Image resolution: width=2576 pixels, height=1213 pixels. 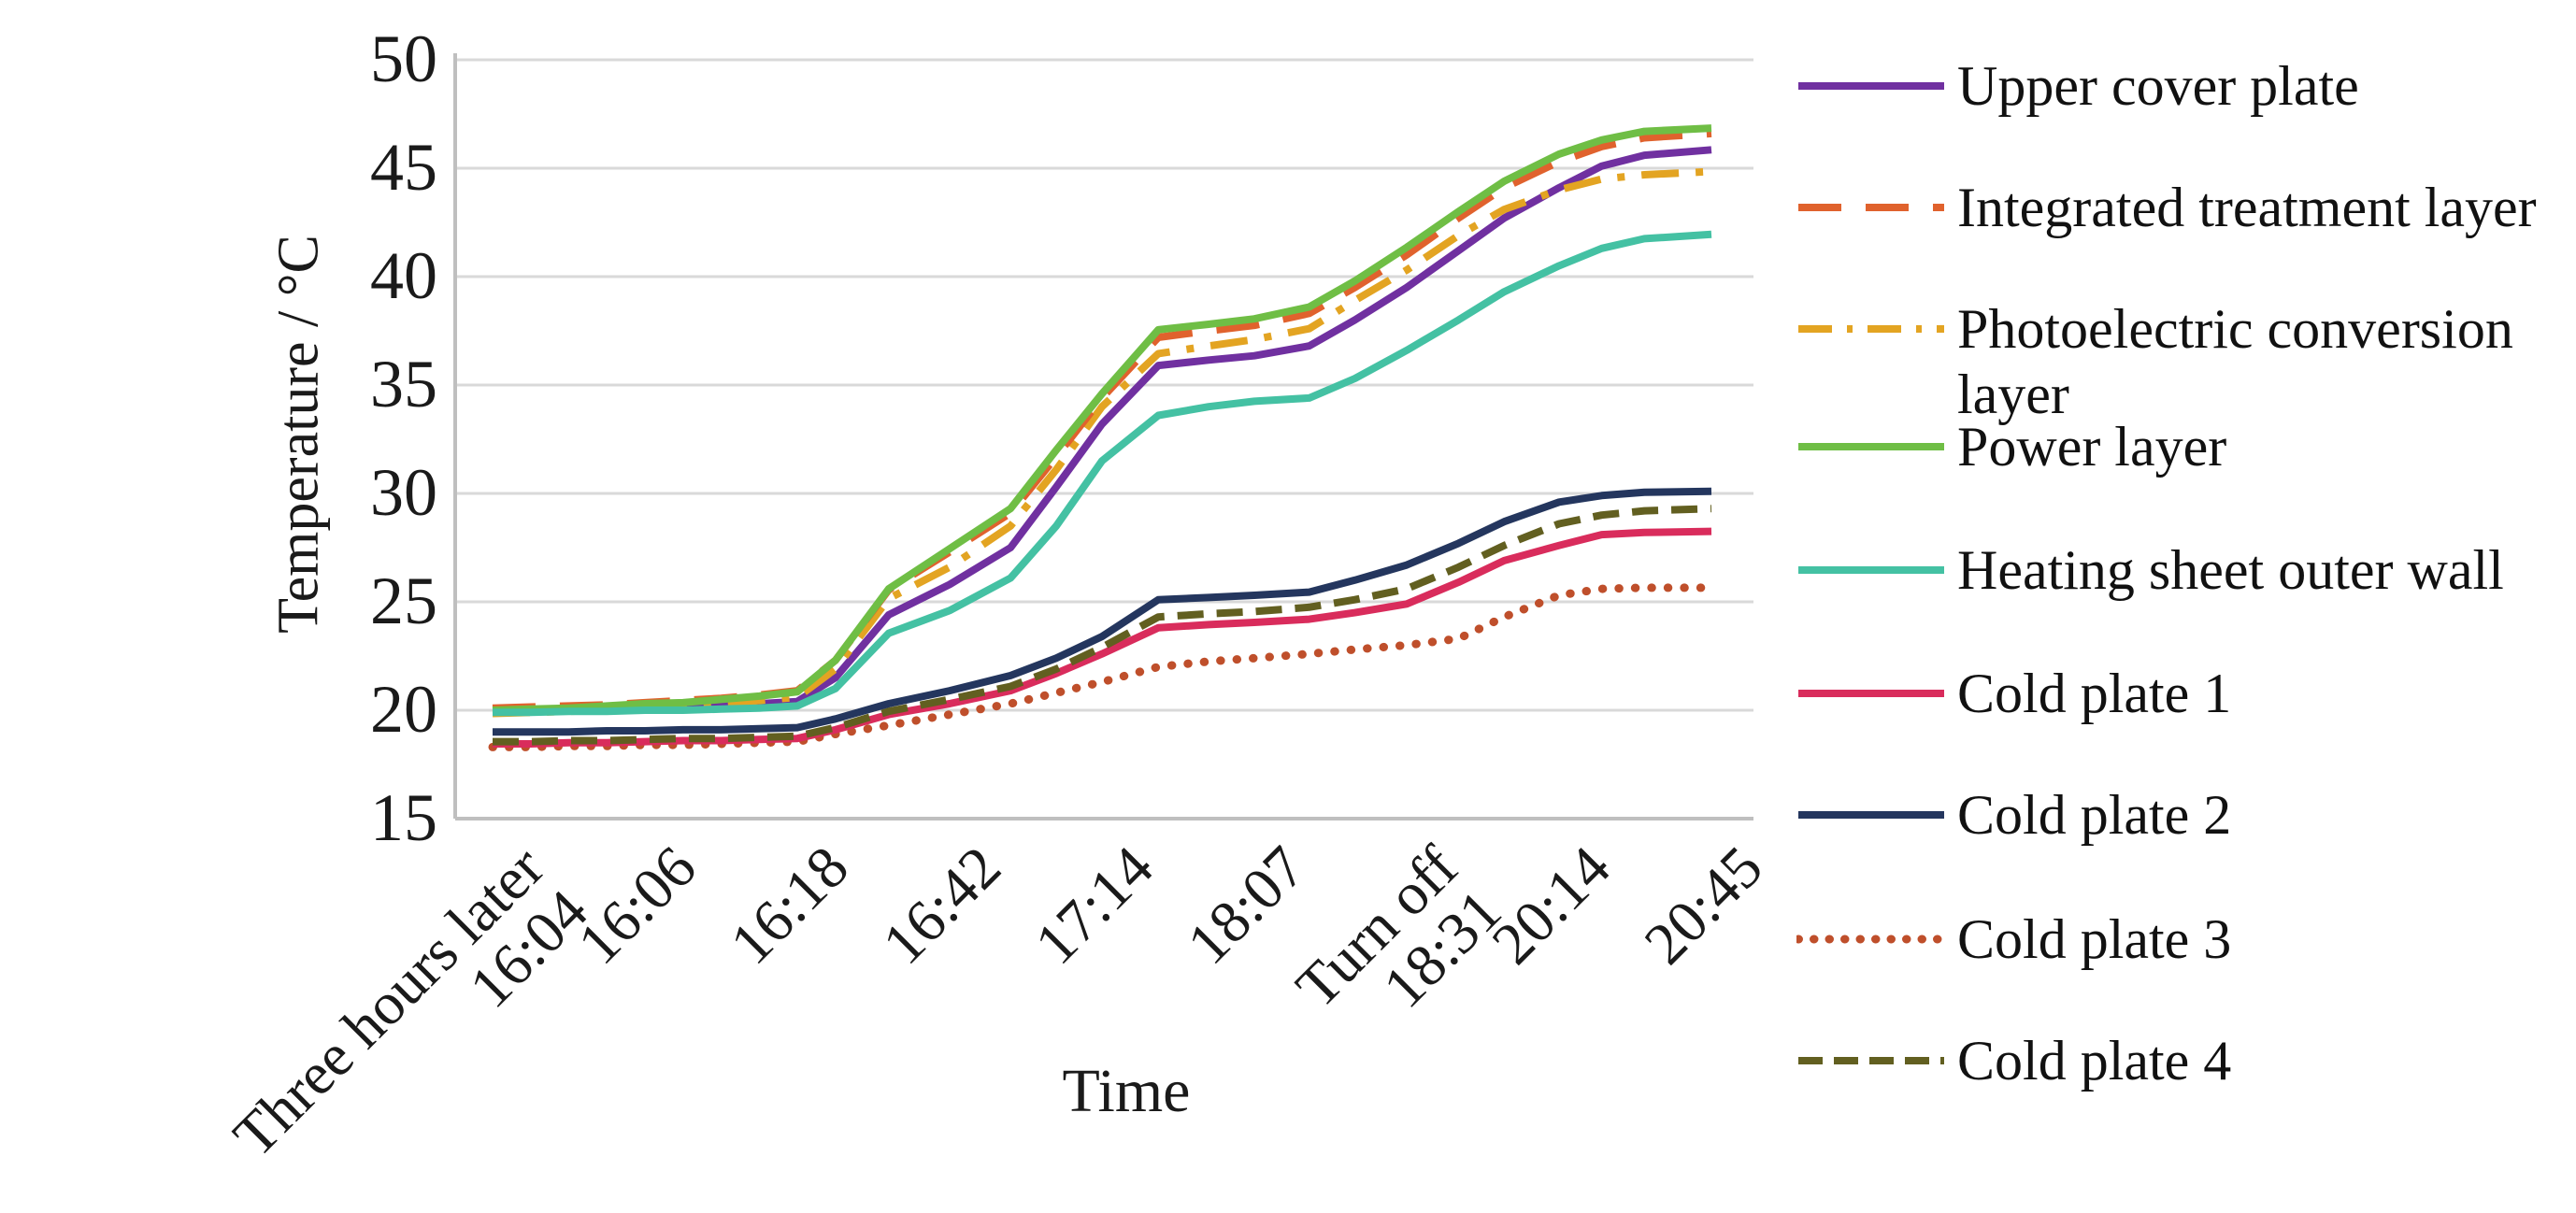 I want to click on legend-item-power-layer: Power layer, so click(x=2171, y=446).